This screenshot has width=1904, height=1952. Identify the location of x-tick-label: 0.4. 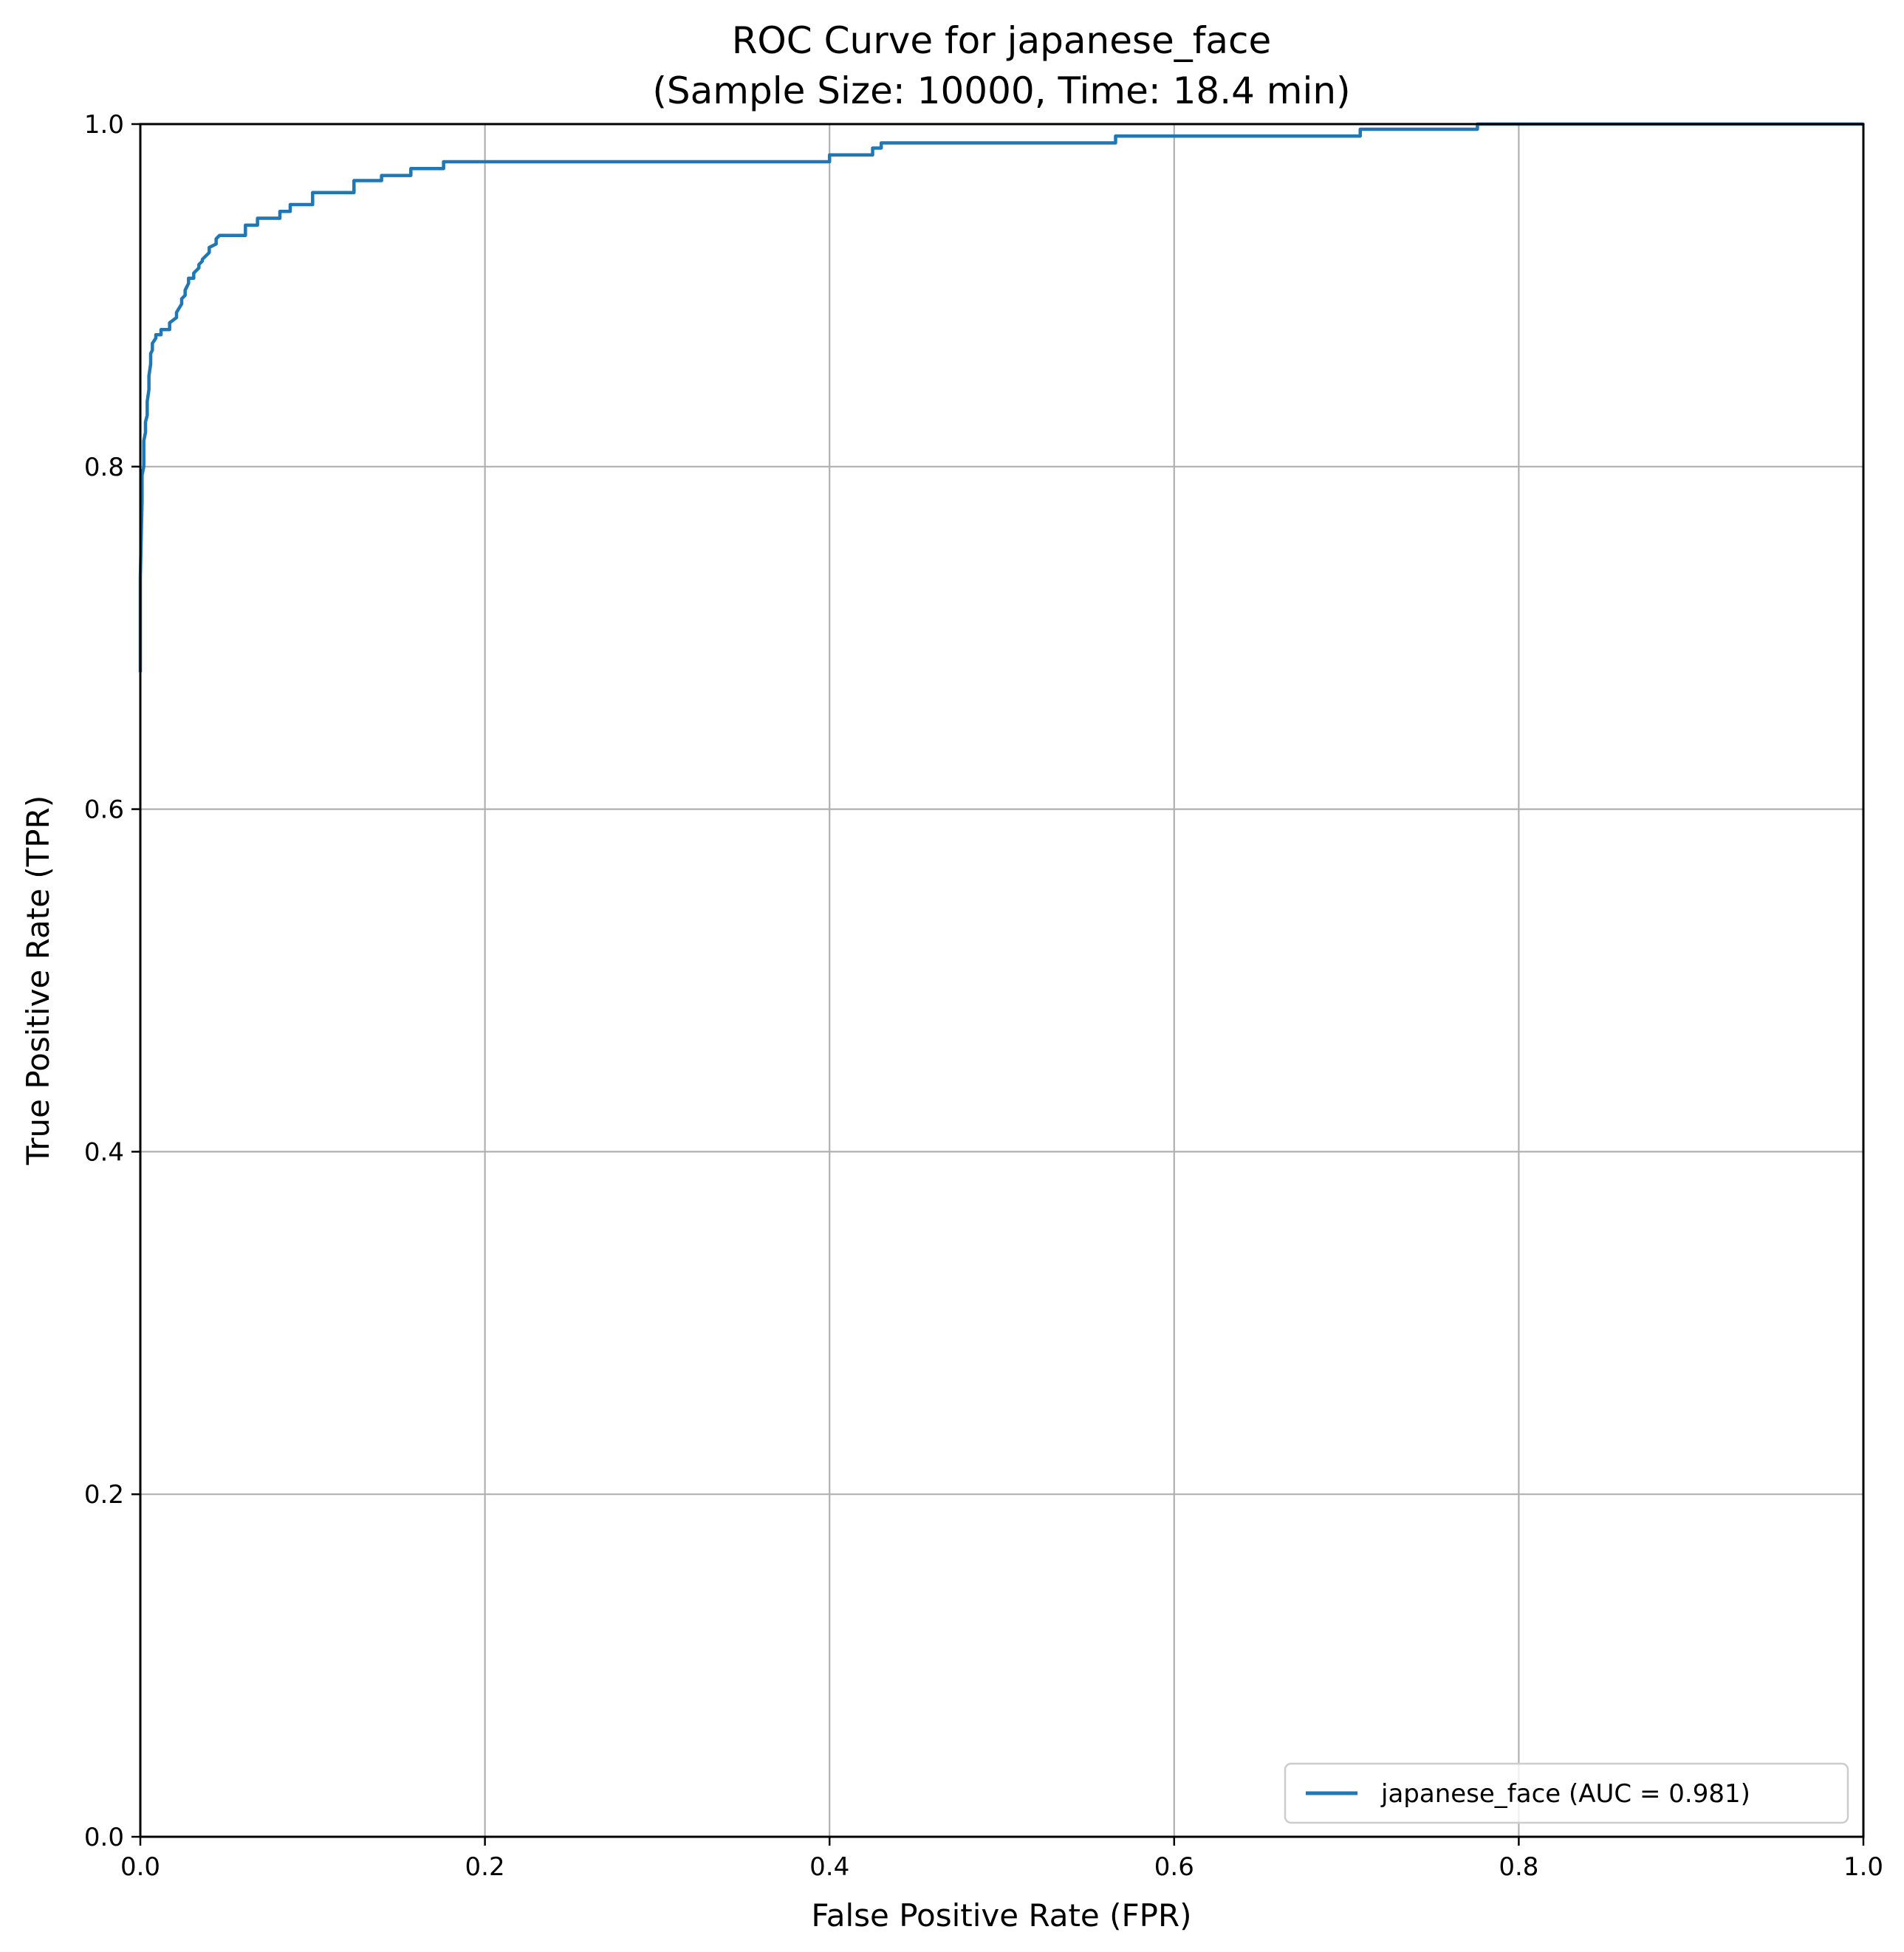
(829, 1867).